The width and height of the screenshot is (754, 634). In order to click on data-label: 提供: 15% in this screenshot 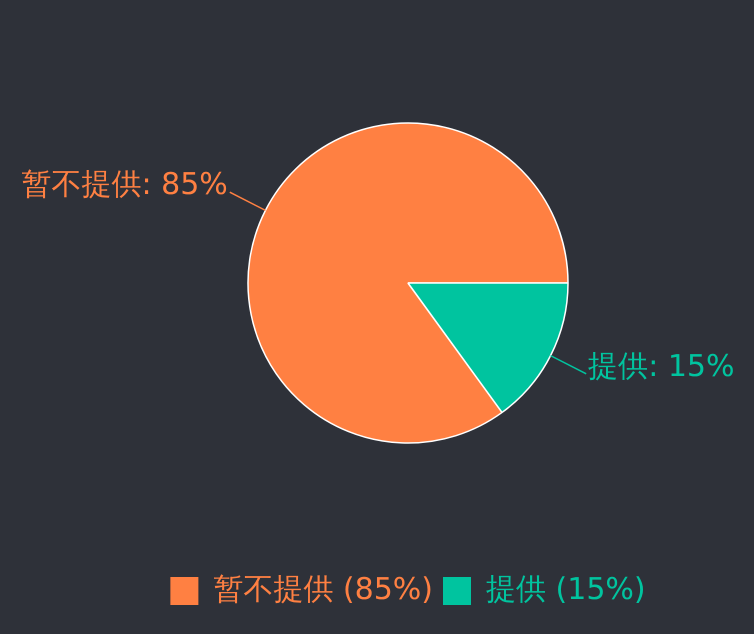, I will do `click(661, 366)`.